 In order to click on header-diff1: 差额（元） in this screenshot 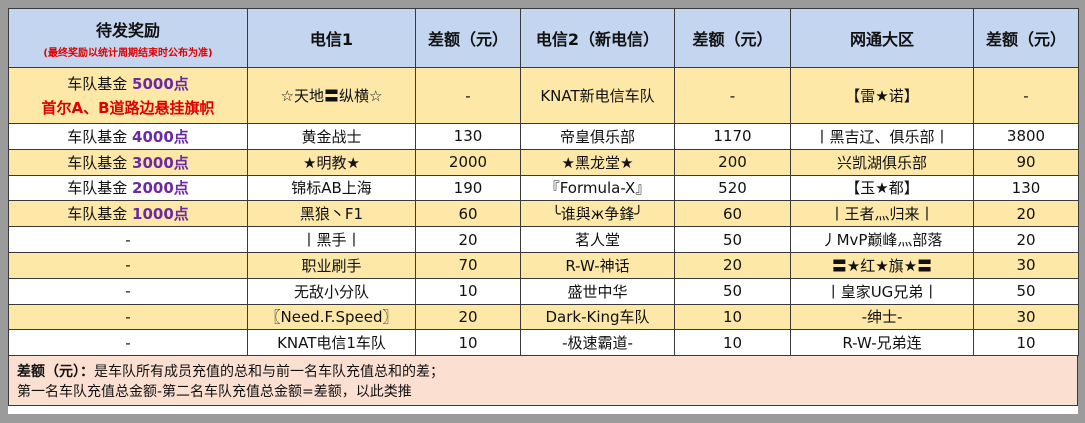, I will do `click(468, 38)`.